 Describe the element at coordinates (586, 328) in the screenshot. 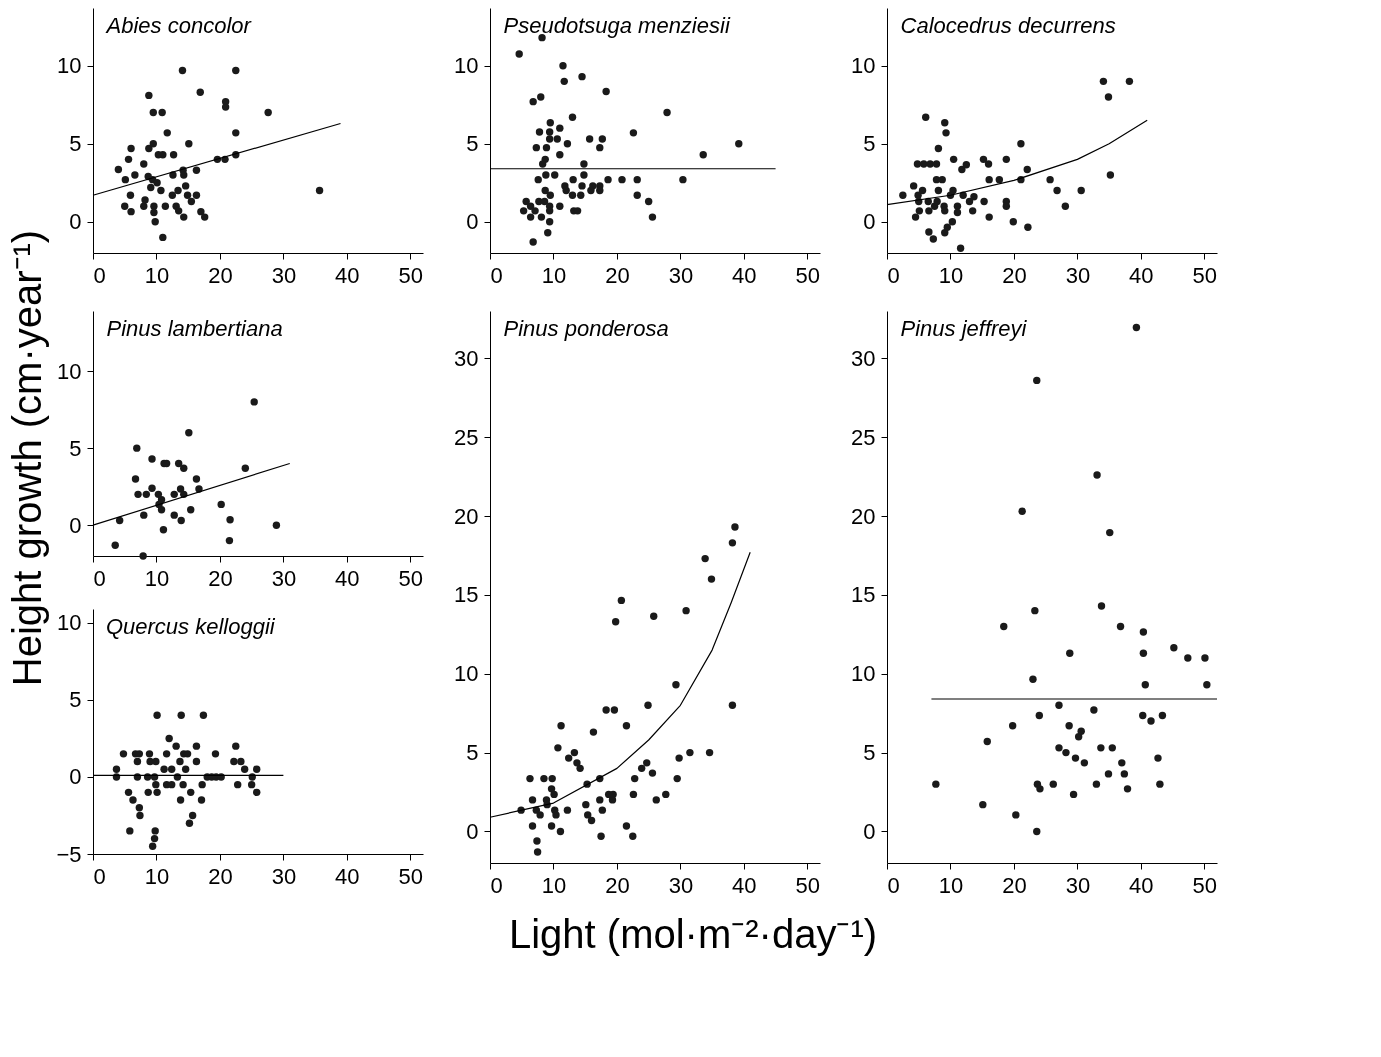

I see `chart-title: Pinus ponderosa` at that location.